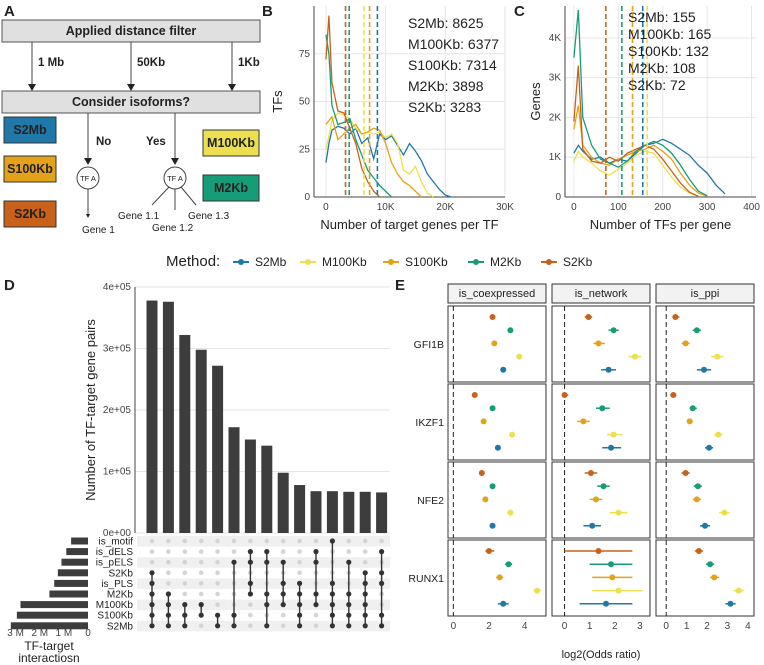 The image size is (764, 665). What do you see at coordinates (601, 294) in the screenshot?
I see `facet-strip-label: is_network` at bounding box center [601, 294].